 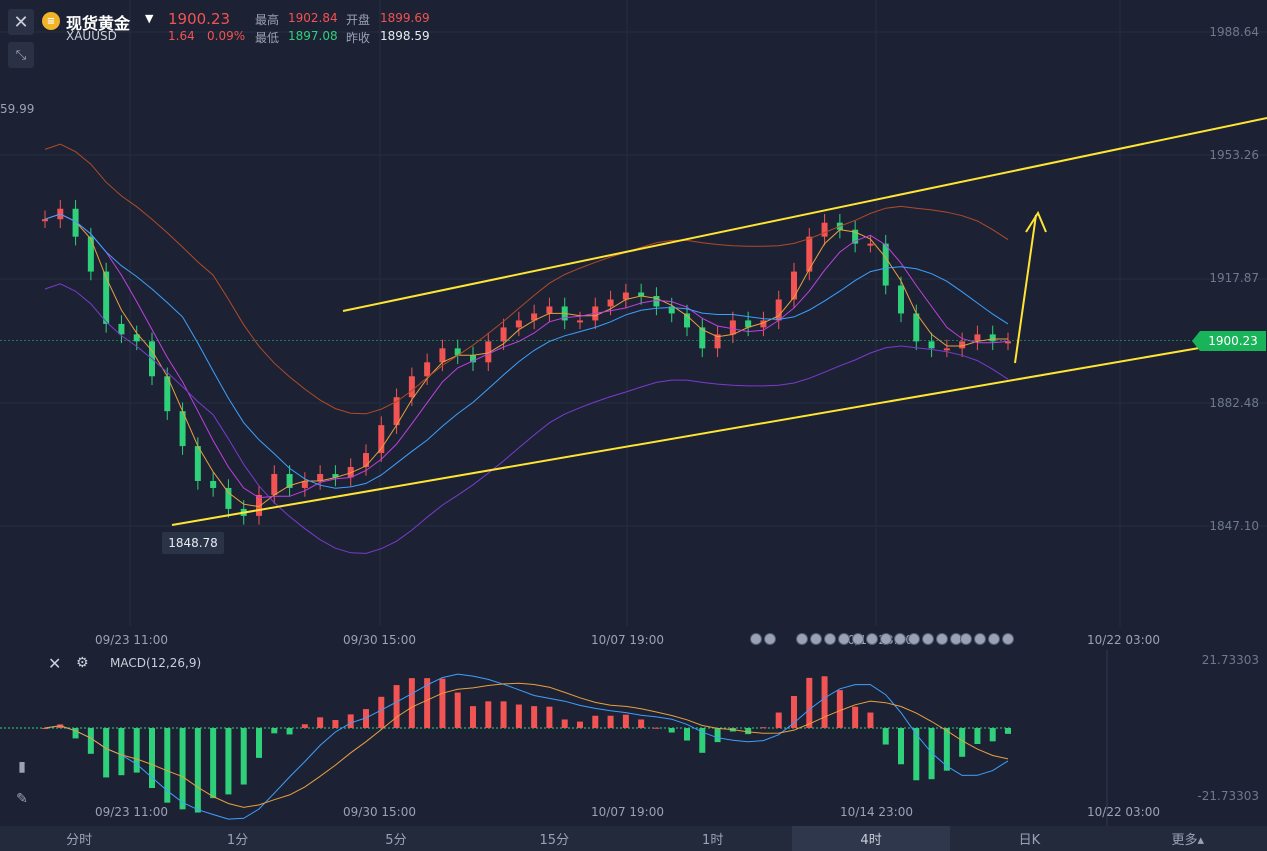 What do you see at coordinates (313, 18) in the screenshot?
I see `high-value: 1902.84` at bounding box center [313, 18].